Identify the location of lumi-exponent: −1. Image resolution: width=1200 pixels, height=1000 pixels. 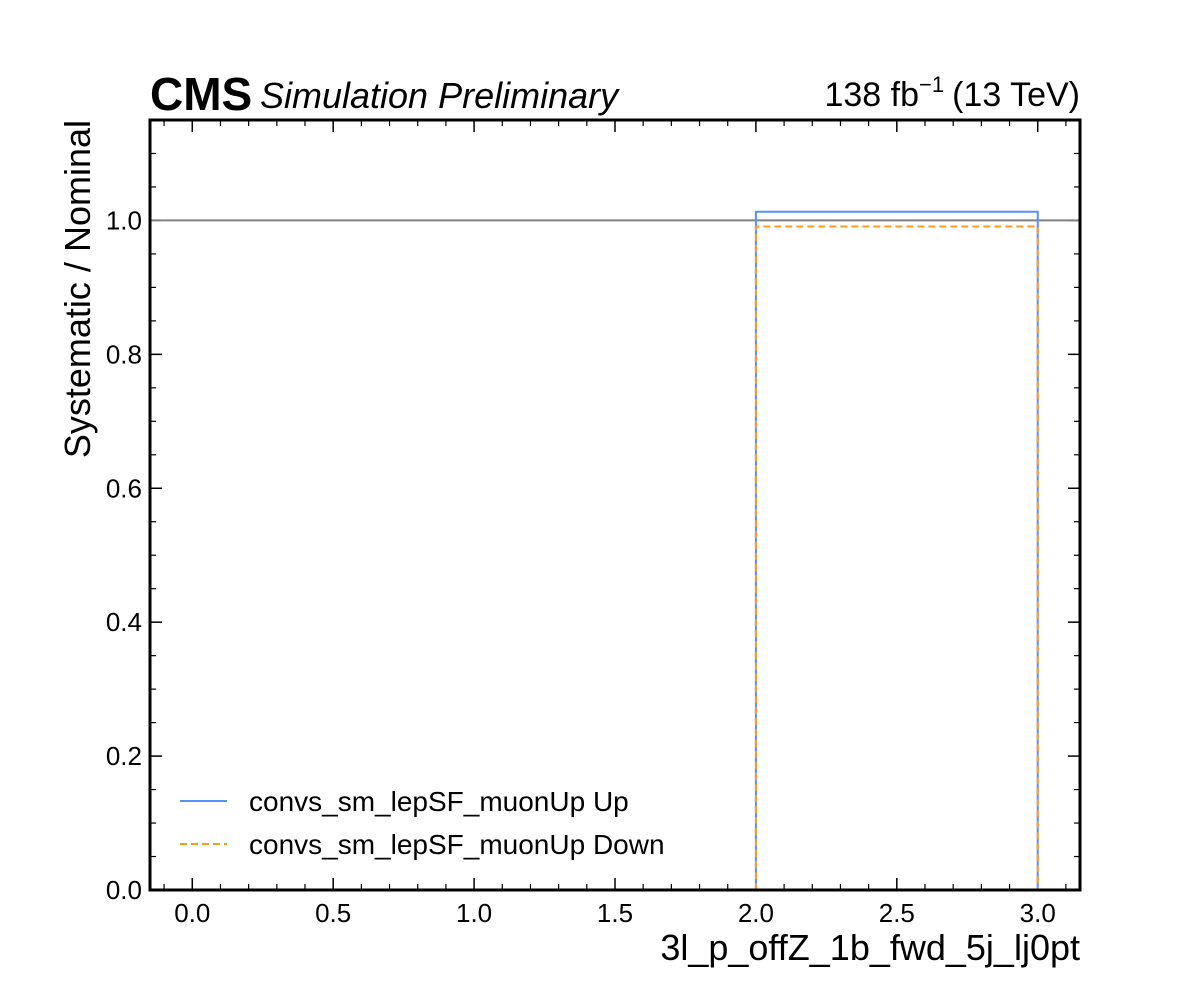
(931, 84).